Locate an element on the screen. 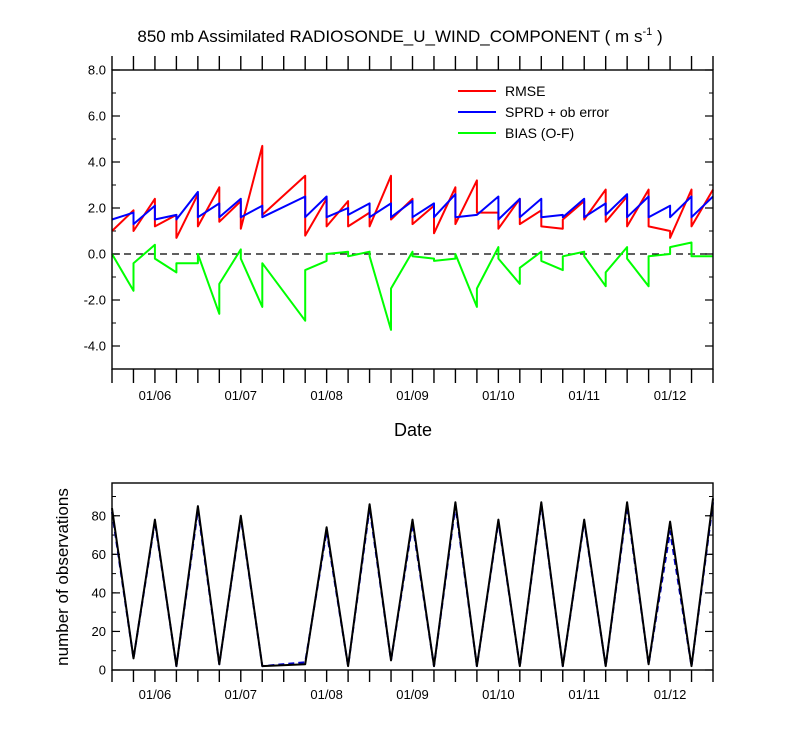 The width and height of the screenshot is (800, 750). y-tick-label: 0.0 is located at coordinates (97, 254).